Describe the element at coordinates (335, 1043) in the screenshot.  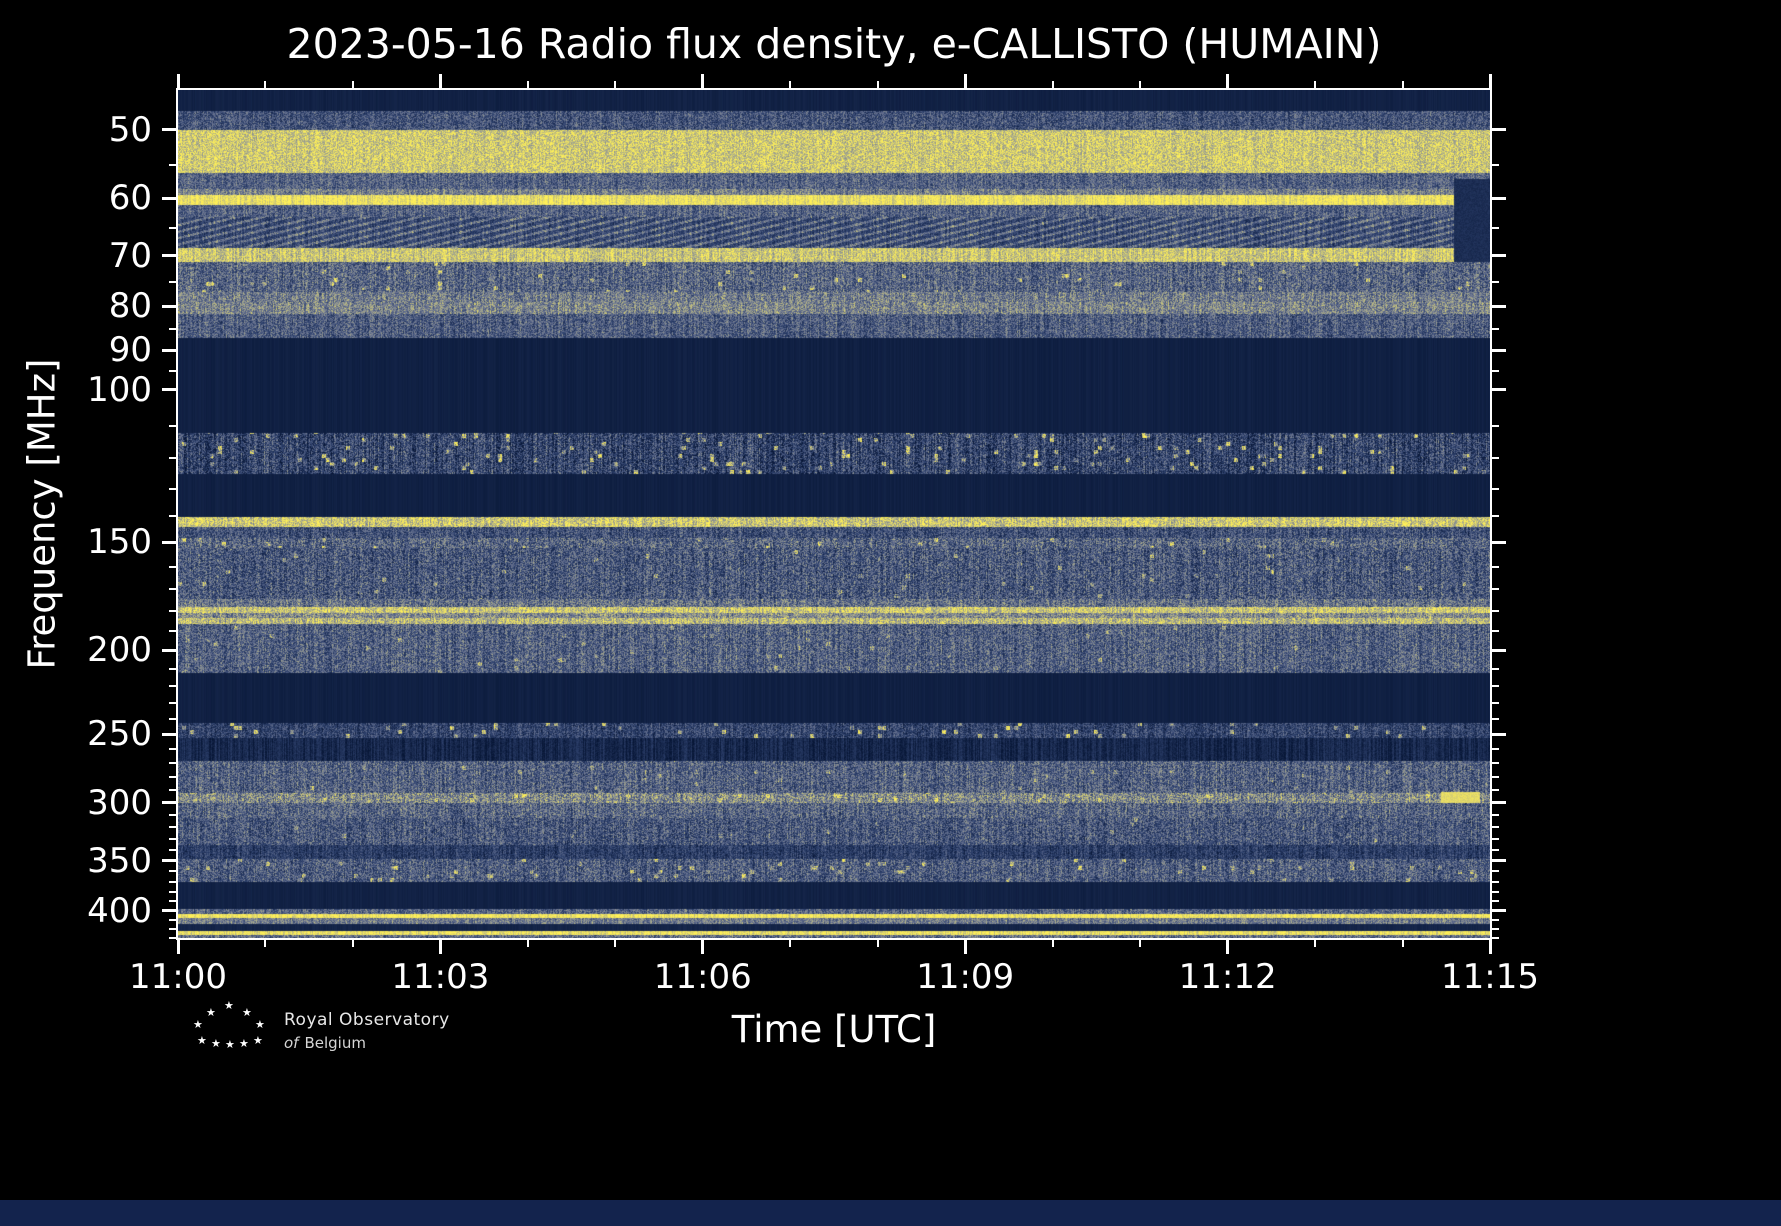
I see `rob-logo-line2-belgium: Belgium` at that location.